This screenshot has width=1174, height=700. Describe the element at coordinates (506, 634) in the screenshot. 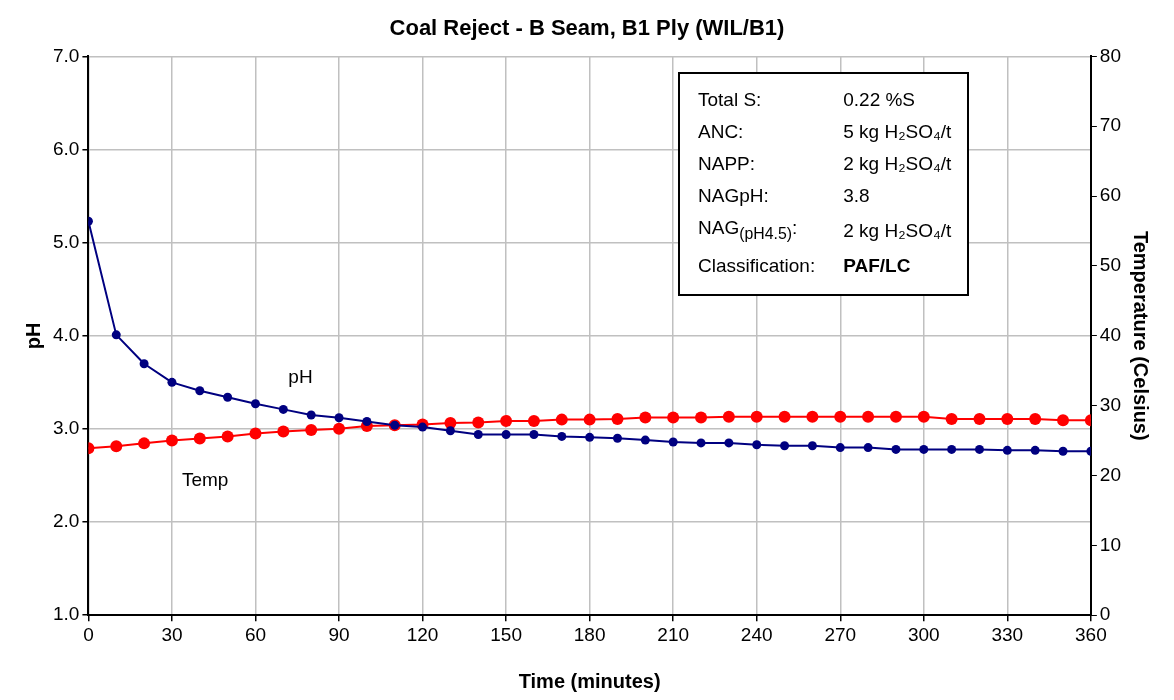

I see `x-tick-label: 150` at that location.